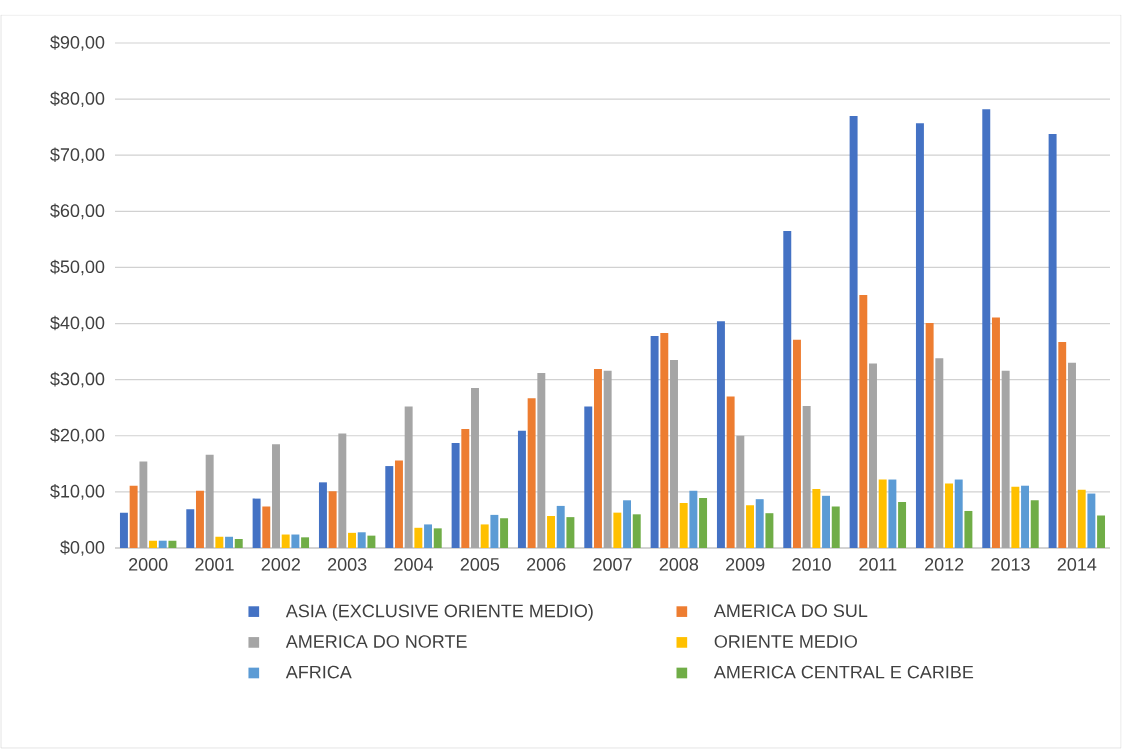 The width and height of the screenshot is (1131, 749). I want to click on y-tick-label: $50,00, so click(77, 267).